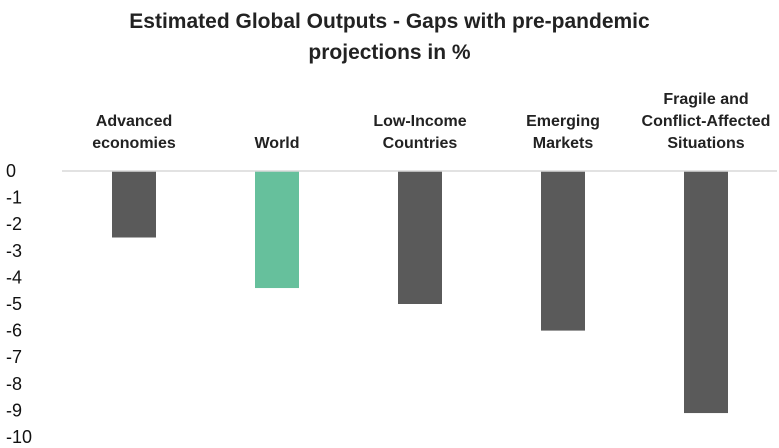 The height and width of the screenshot is (448, 779). What do you see at coordinates (563, 251) in the screenshot?
I see `bar-emerging-markets` at bounding box center [563, 251].